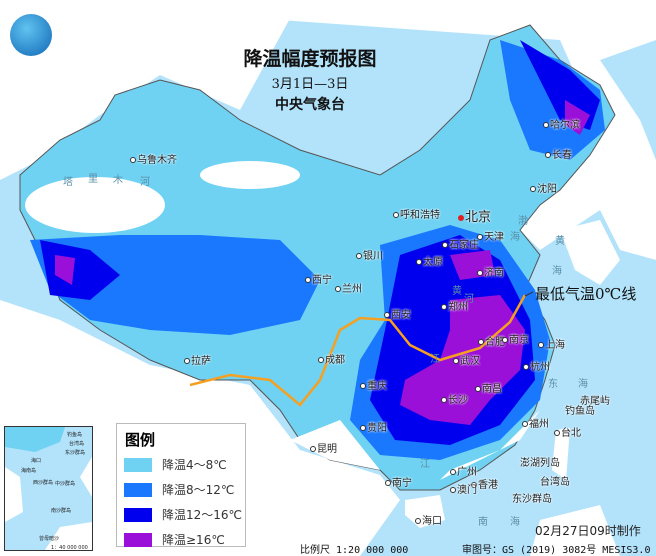  Describe the element at coordinates (540, 463) in the screenshot. I see `island-label: 澎湖列岛` at that location.